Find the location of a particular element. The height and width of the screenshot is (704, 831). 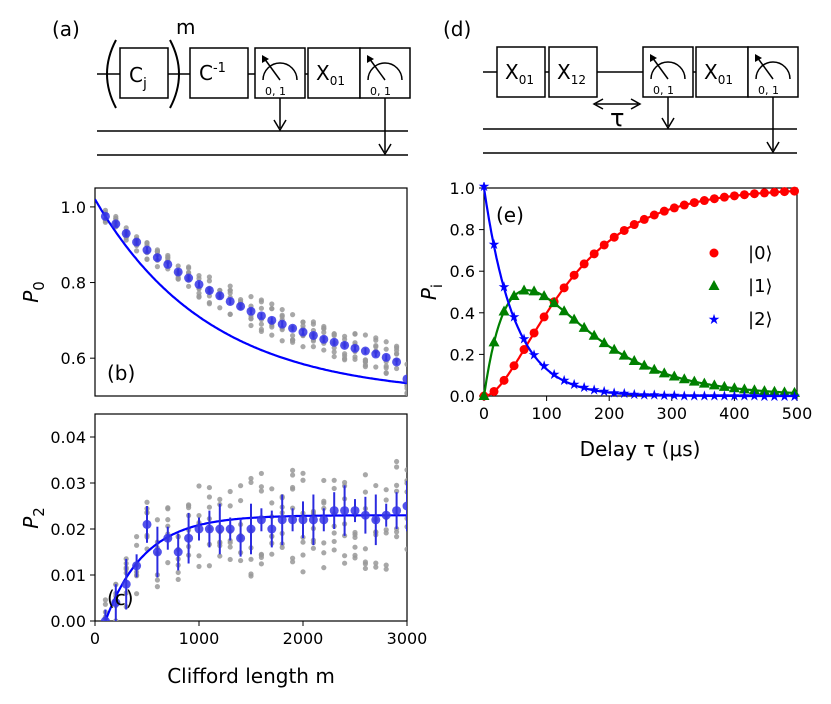

b-fit-curve is located at coordinates (251, 291).